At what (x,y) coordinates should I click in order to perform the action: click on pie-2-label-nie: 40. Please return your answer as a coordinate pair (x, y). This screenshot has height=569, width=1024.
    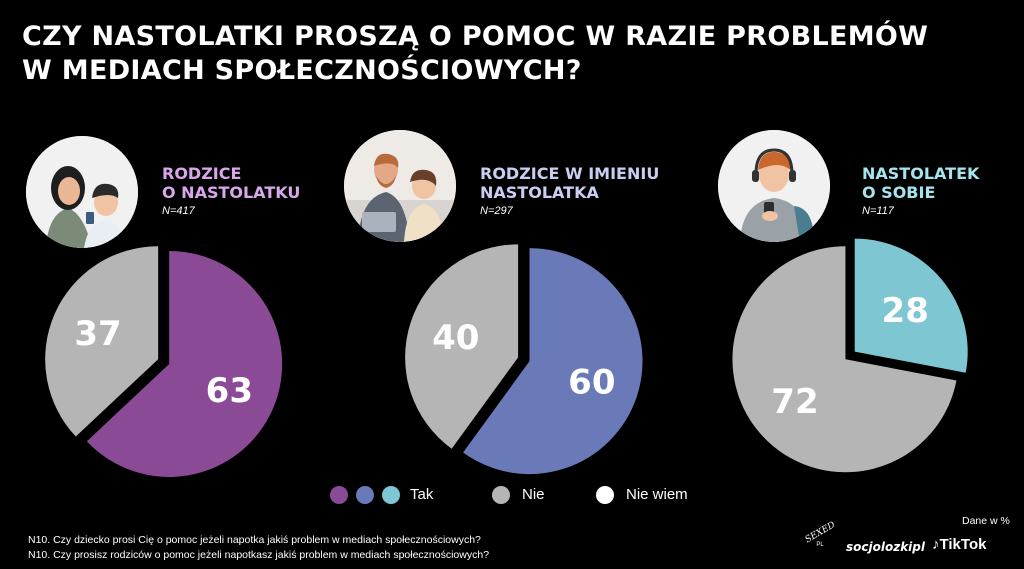
    Looking at the image, I should click on (455, 338).